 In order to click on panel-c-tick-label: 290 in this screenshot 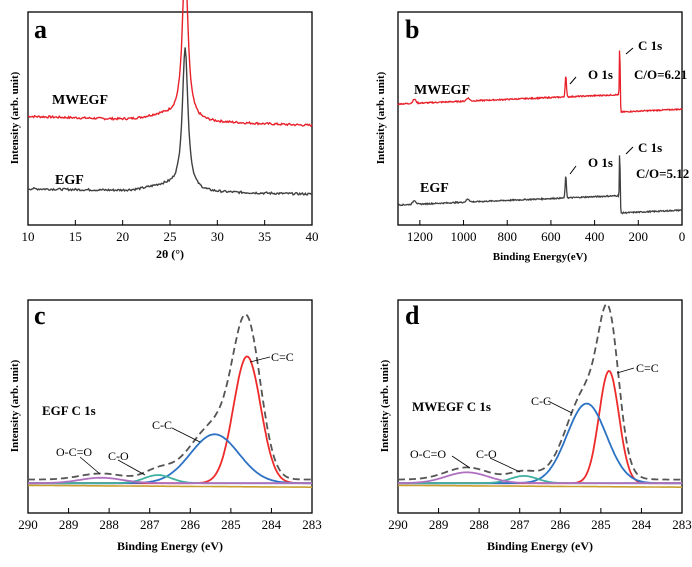, I will do `click(28, 524)`.